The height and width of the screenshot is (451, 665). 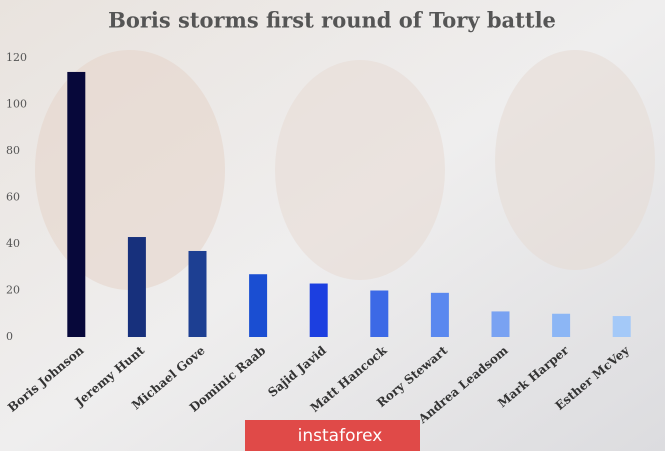 I want to click on y-tick-label: 100, so click(x=16, y=104).